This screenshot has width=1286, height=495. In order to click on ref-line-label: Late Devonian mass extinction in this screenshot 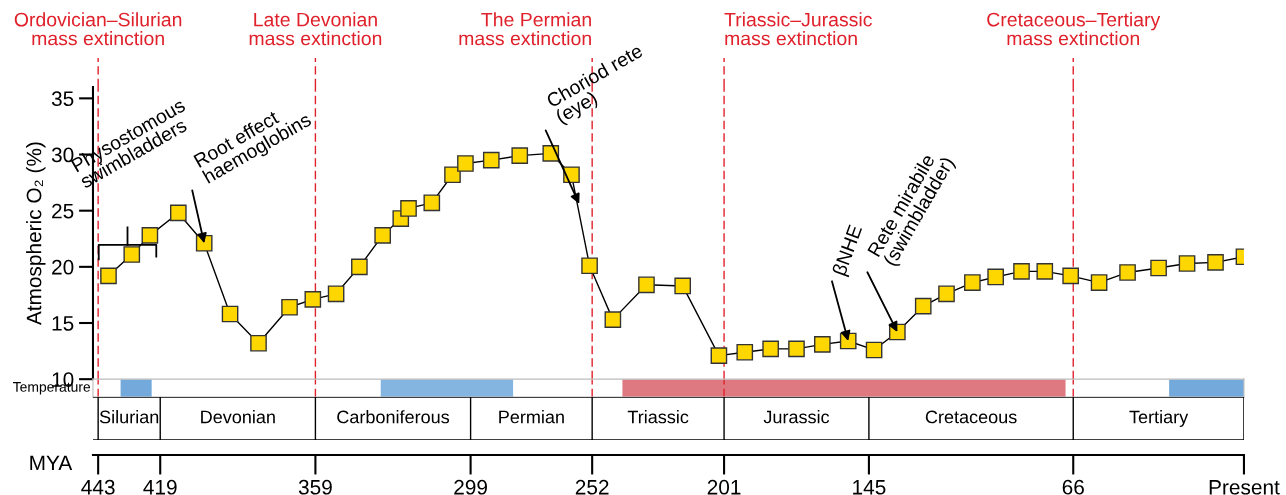, I will do `click(315, 29)`.